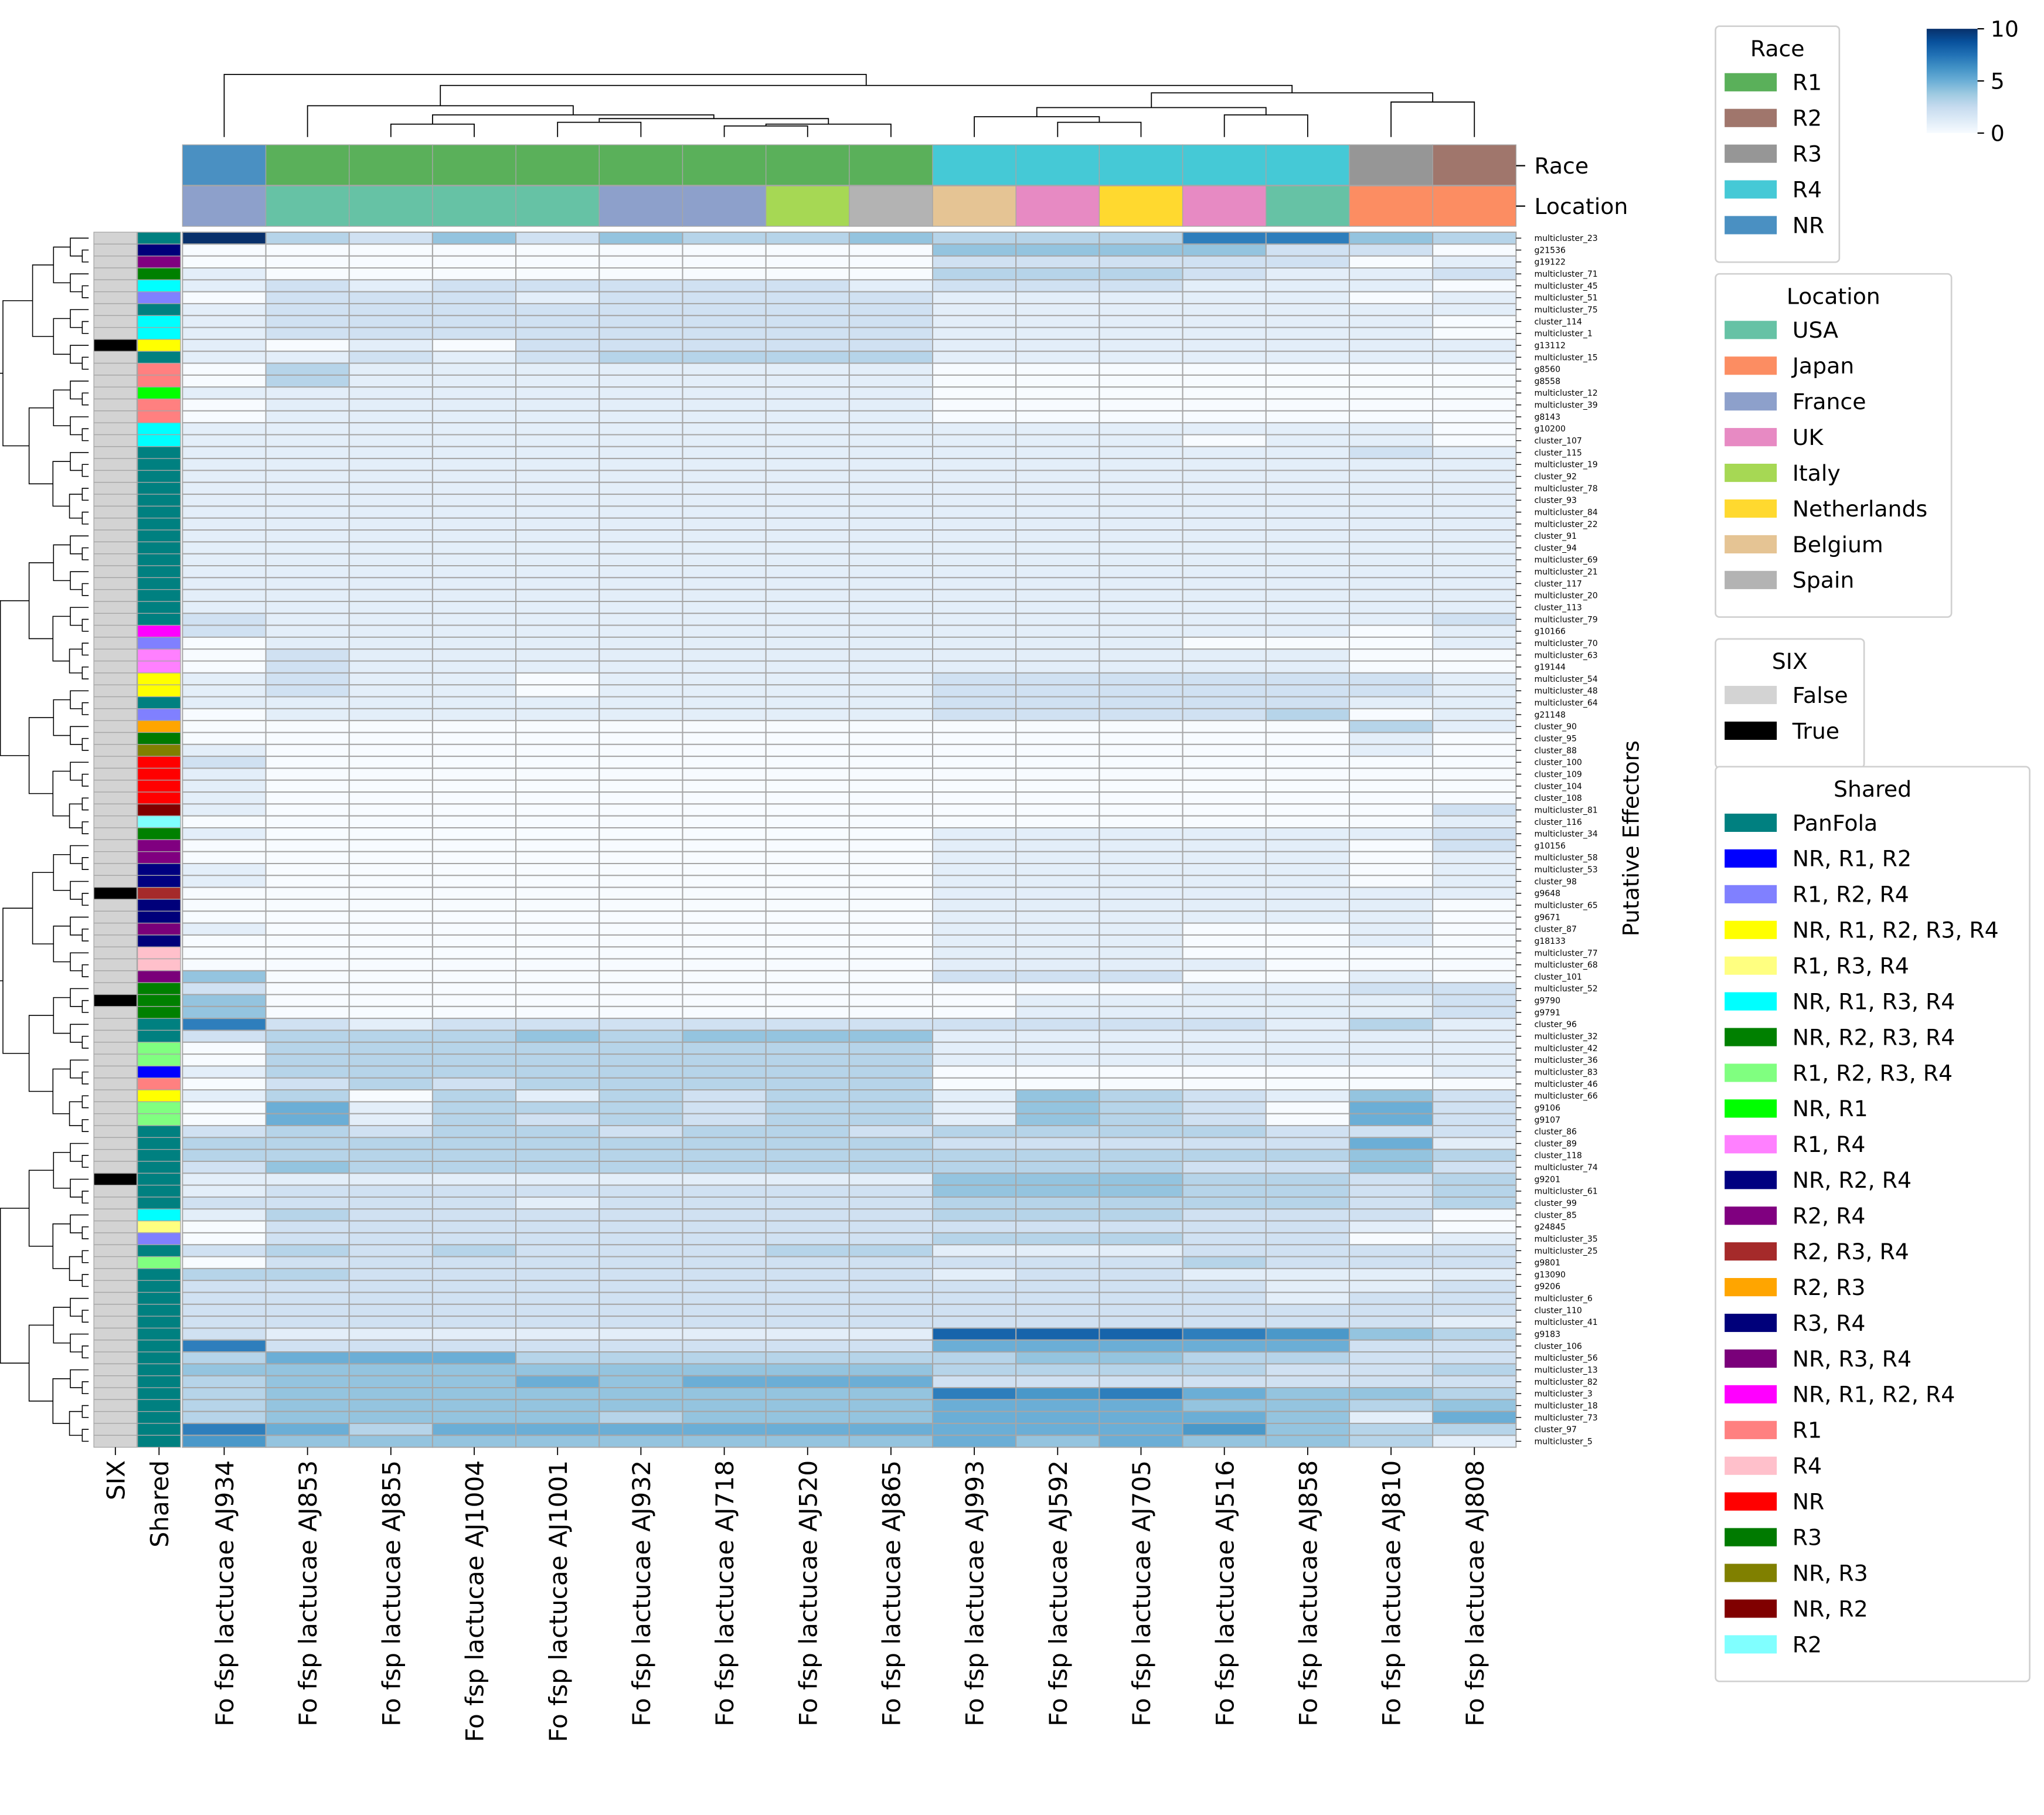 This screenshot has height=1815, width=2044. I want to click on legend-item-label: R1, R4, so click(1829, 1144).